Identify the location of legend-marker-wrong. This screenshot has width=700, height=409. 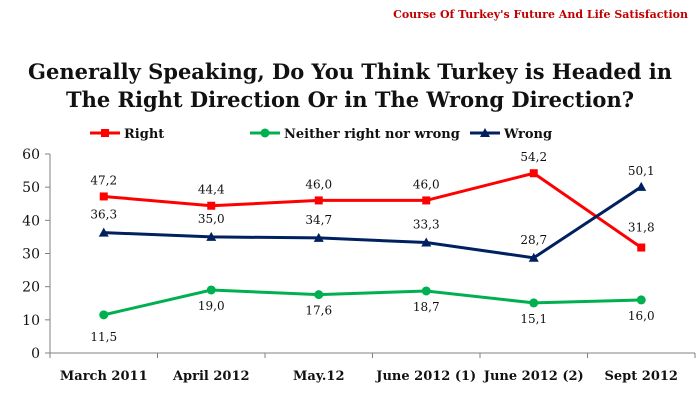
(485, 132).